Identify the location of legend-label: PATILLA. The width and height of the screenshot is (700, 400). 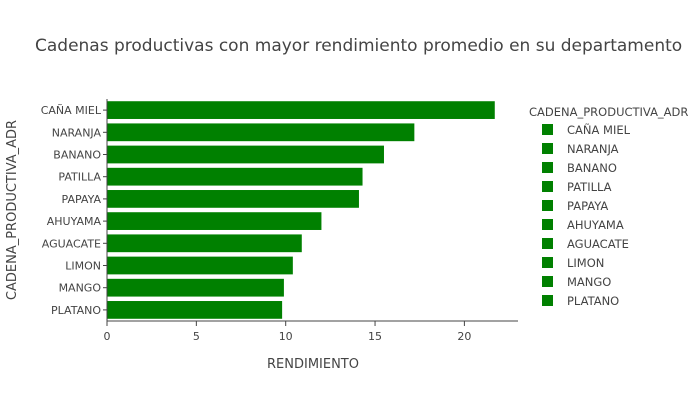
(589, 187).